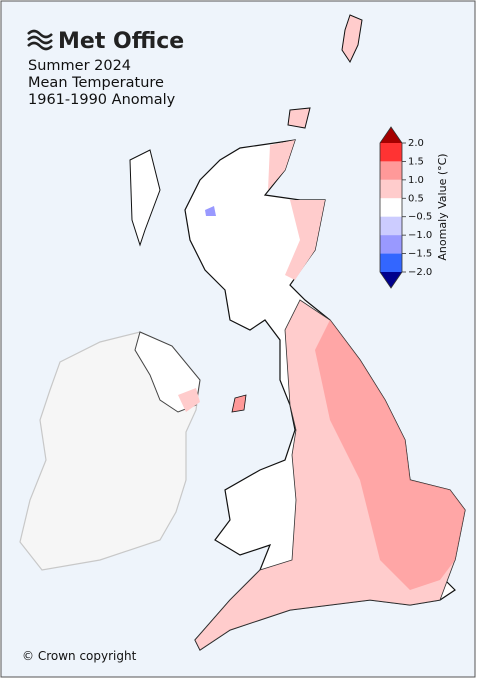 This screenshot has width=483, height=684. Describe the element at coordinates (391, 280) in the screenshot. I see `colorbar-extend-low` at that location.